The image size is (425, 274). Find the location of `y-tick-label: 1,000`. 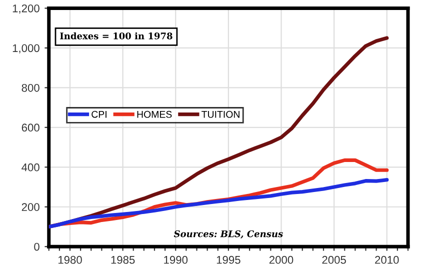

y-tick-label: 1,000 is located at coordinates (26, 49).